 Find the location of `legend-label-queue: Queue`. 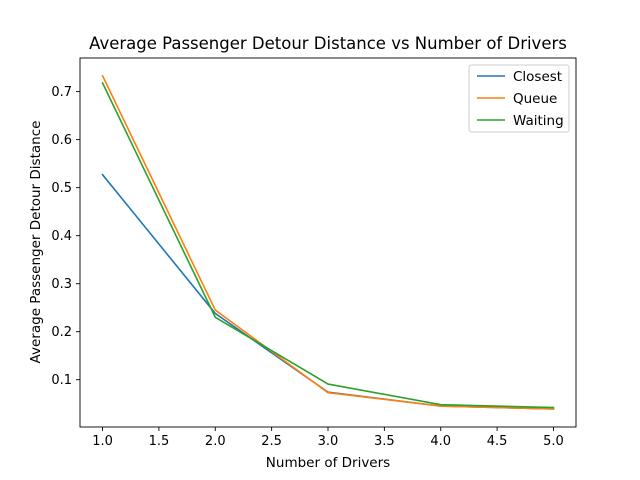

legend-label-queue: Queue is located at coordinates (535, 99).